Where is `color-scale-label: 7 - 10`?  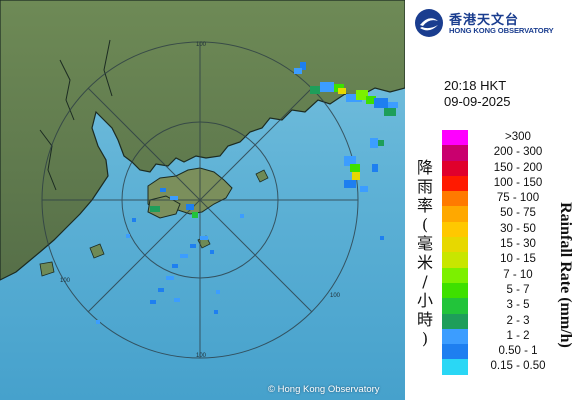 color-scale-label: 7 - 10 is located at coordinates (518, 274).